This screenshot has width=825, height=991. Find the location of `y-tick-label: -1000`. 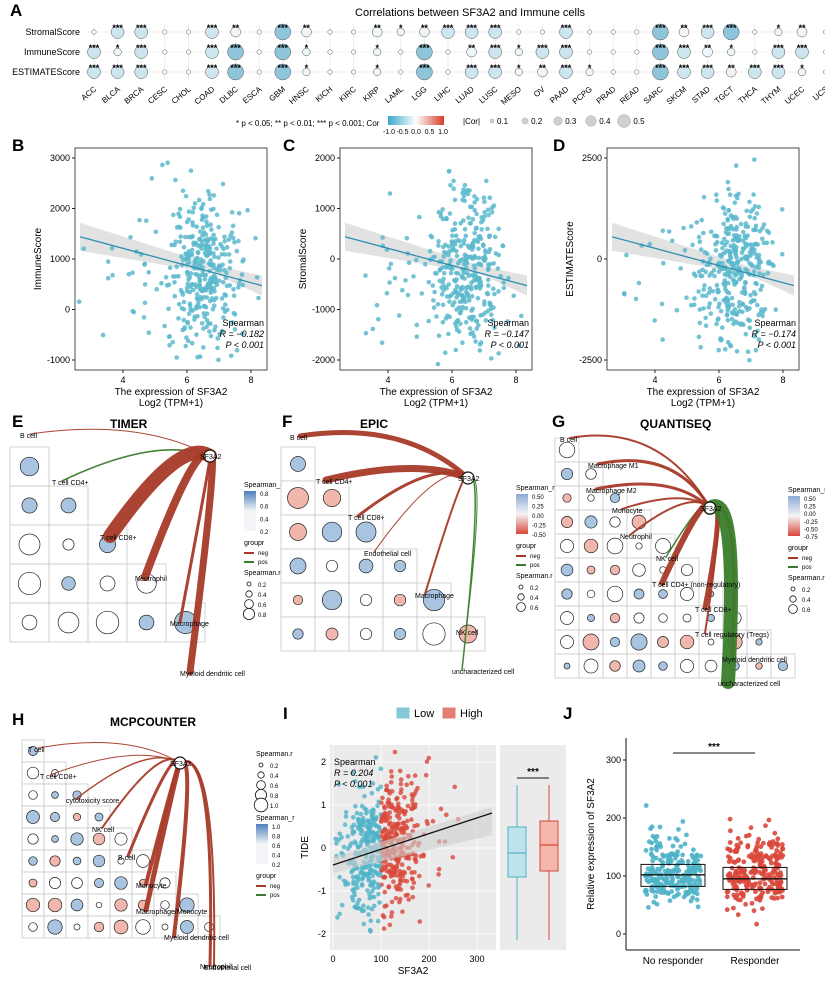

y-tick-label: -1000 is located at coordinates (58, 360).